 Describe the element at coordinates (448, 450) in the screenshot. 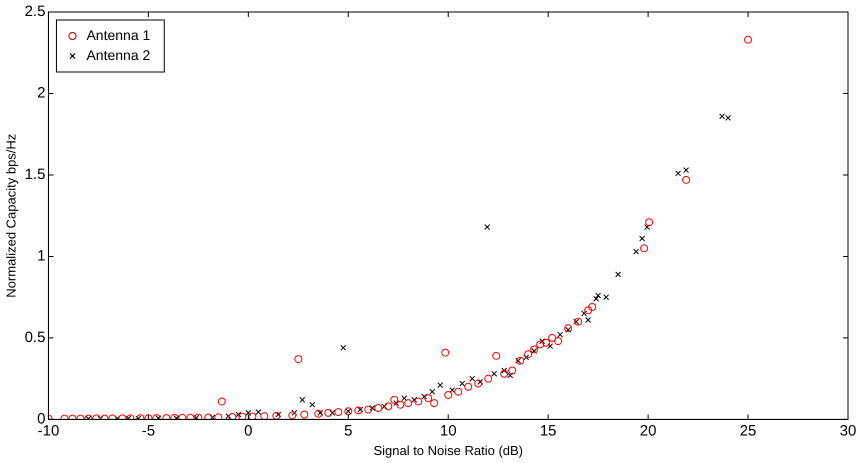

I see `x-axis-title: Signal to Noise Ratio (dB)` at that location.